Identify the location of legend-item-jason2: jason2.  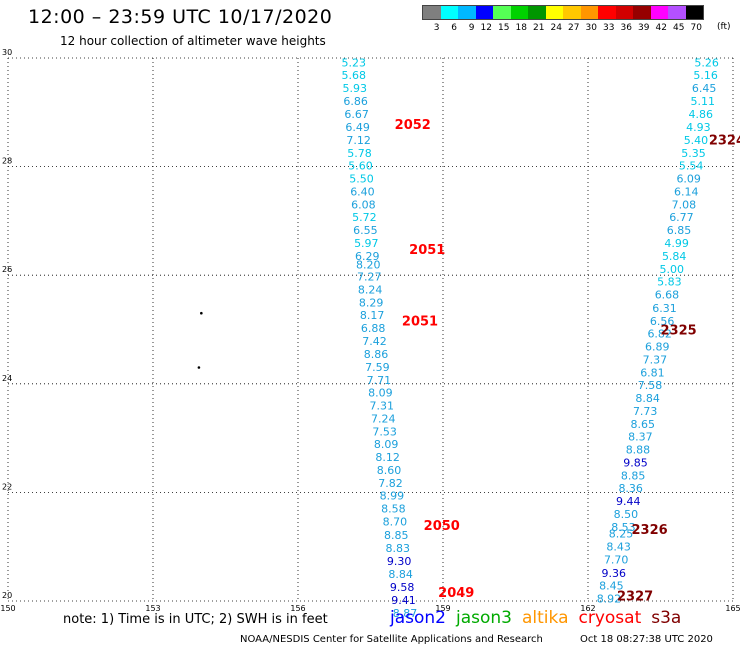
(418, 618).